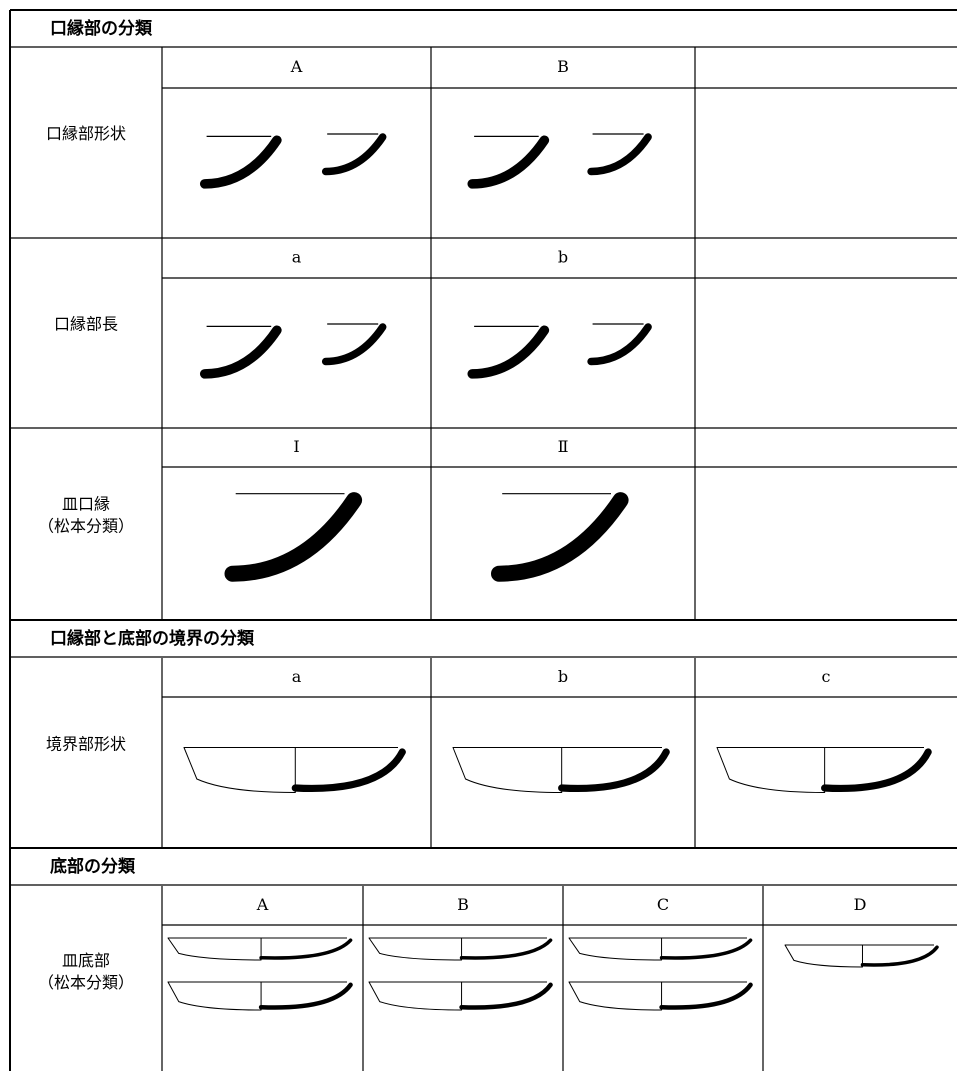  What do you see at coordinates (152, 638) in the screenshot?
I see `section-title: 口縁部と底部の境界の分類` at bounding box center [152, 638].